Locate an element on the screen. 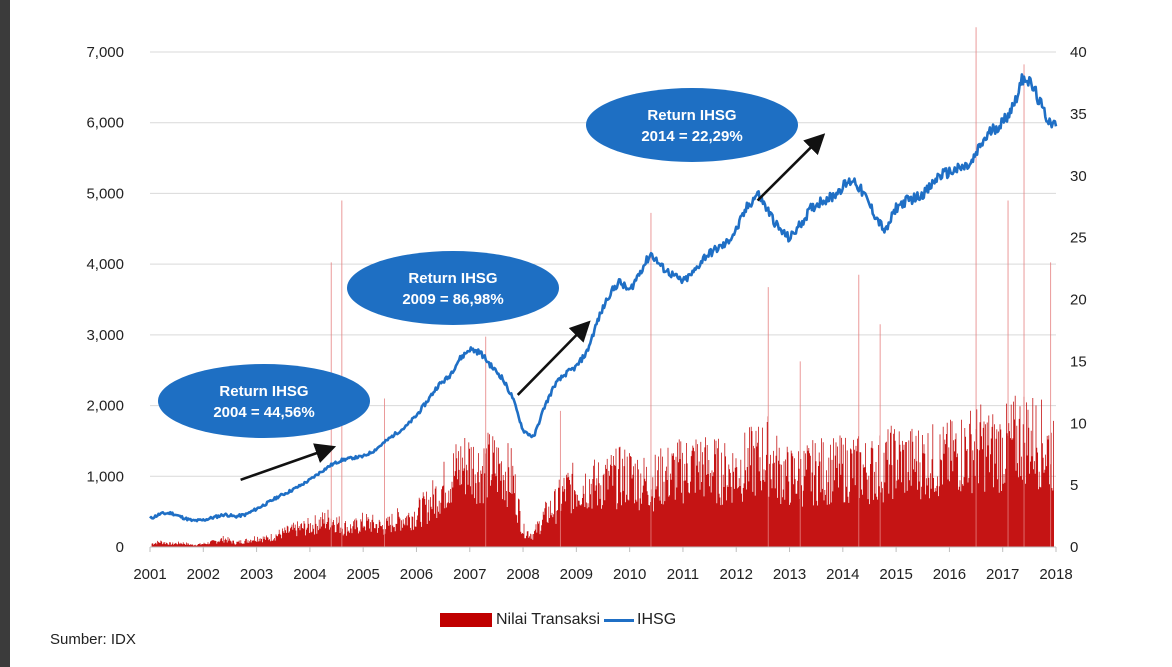 The width and height of the screenshot is (1172, 667). y-tick-label-right: 25 is located at coordinates (1078, 238).